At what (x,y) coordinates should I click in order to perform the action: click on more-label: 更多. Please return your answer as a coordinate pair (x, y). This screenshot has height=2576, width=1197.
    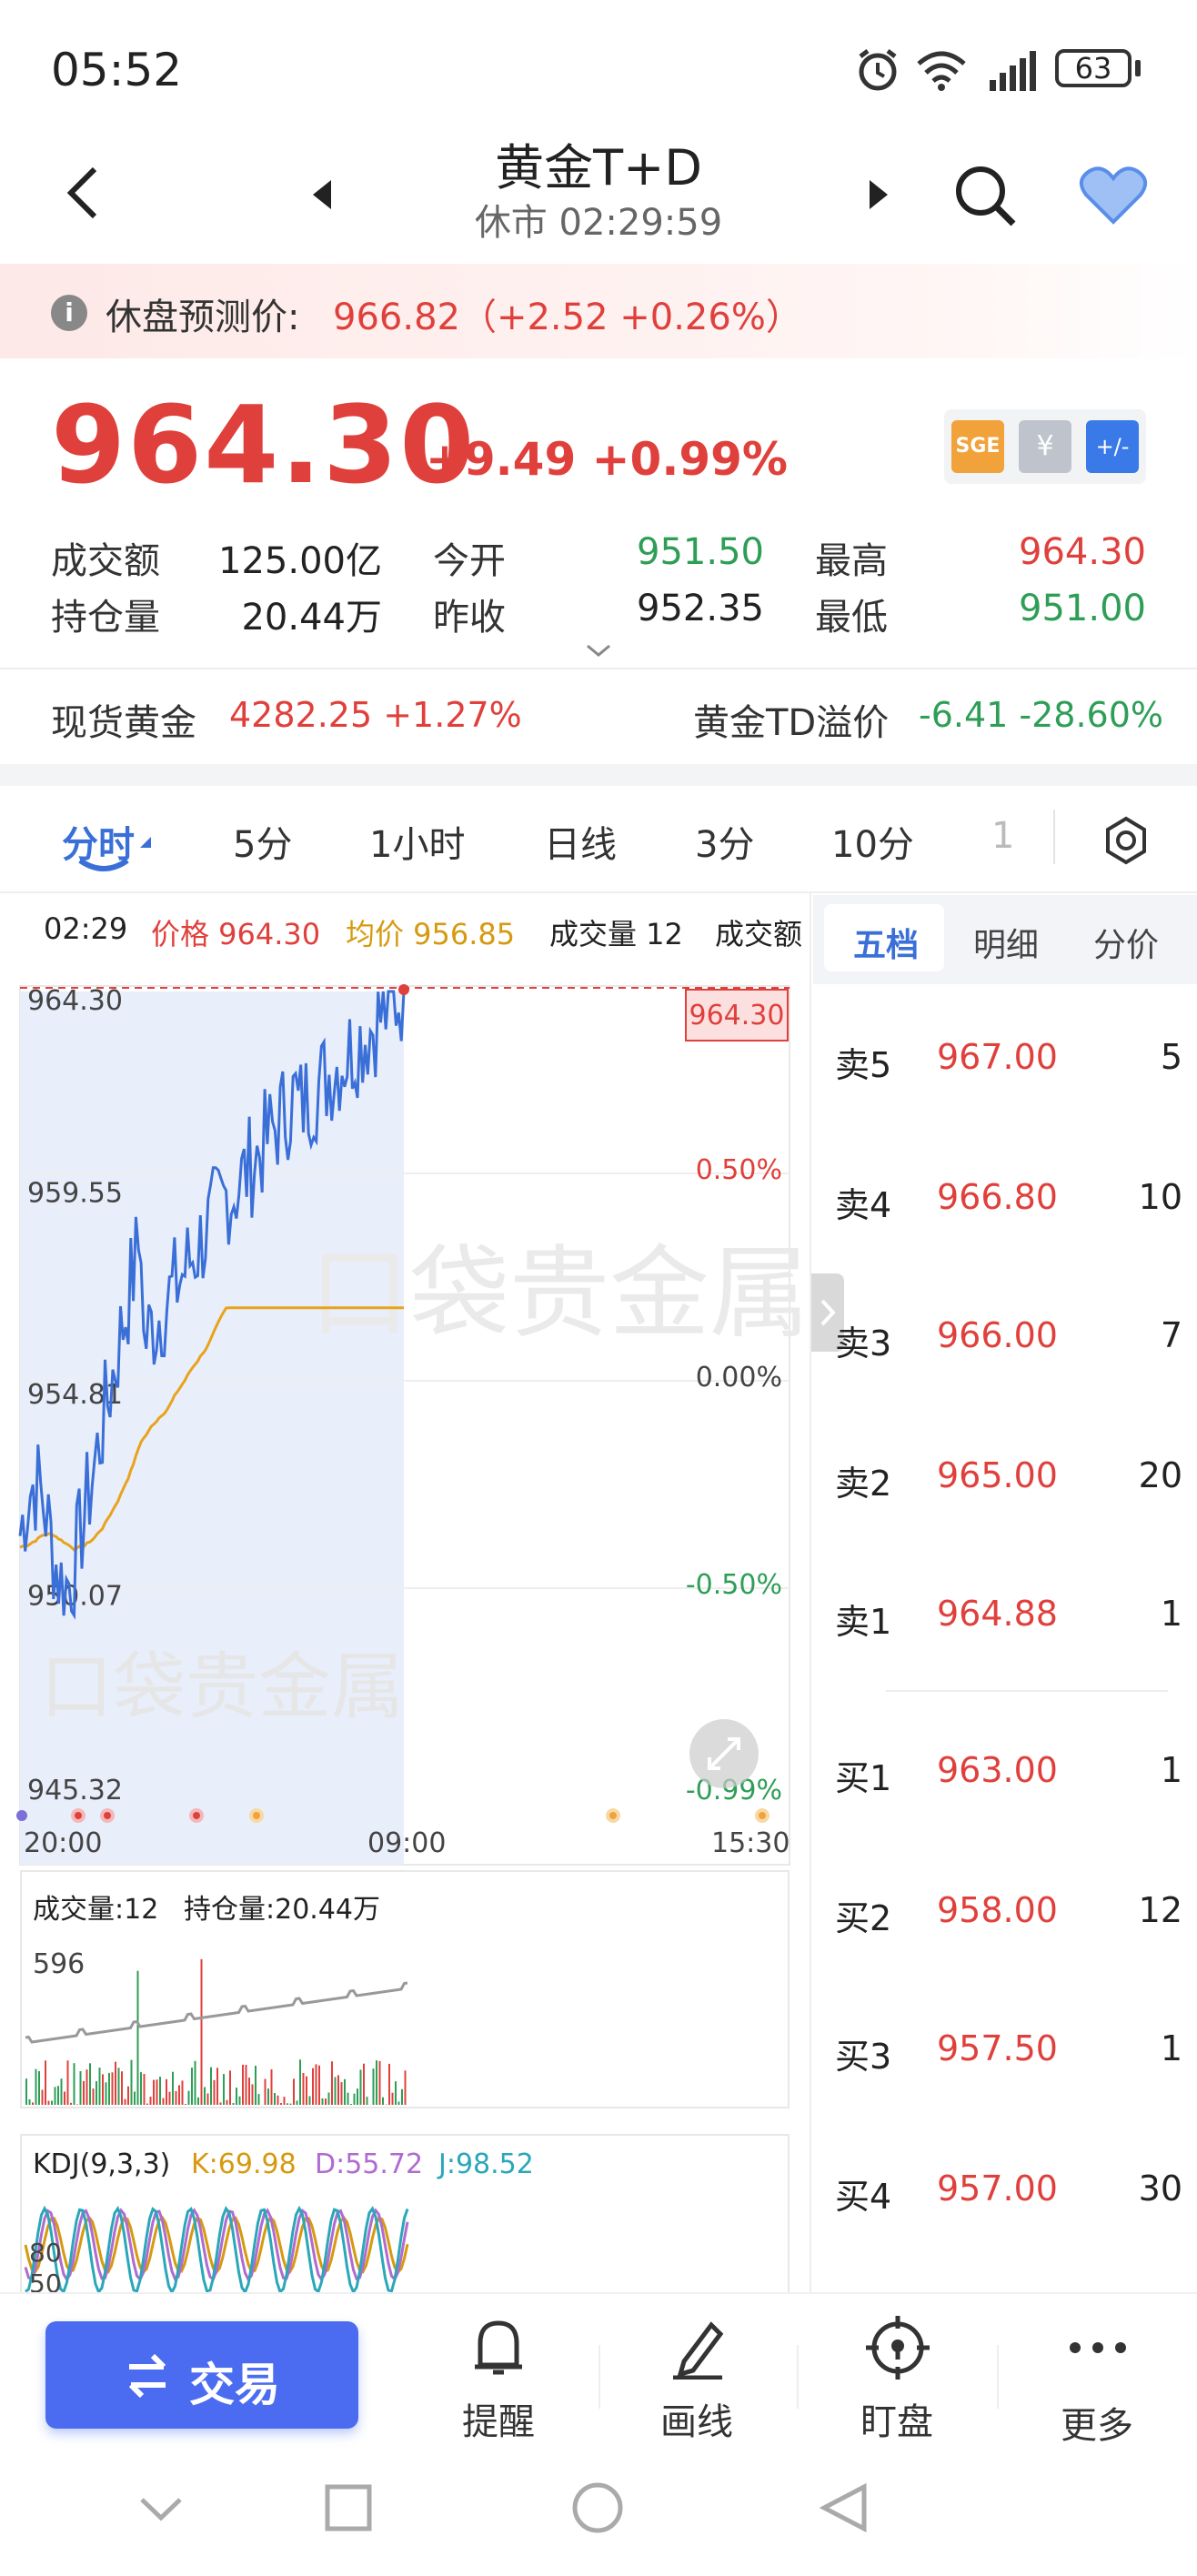
    Looking at the image, I should click on (1097, 2426).